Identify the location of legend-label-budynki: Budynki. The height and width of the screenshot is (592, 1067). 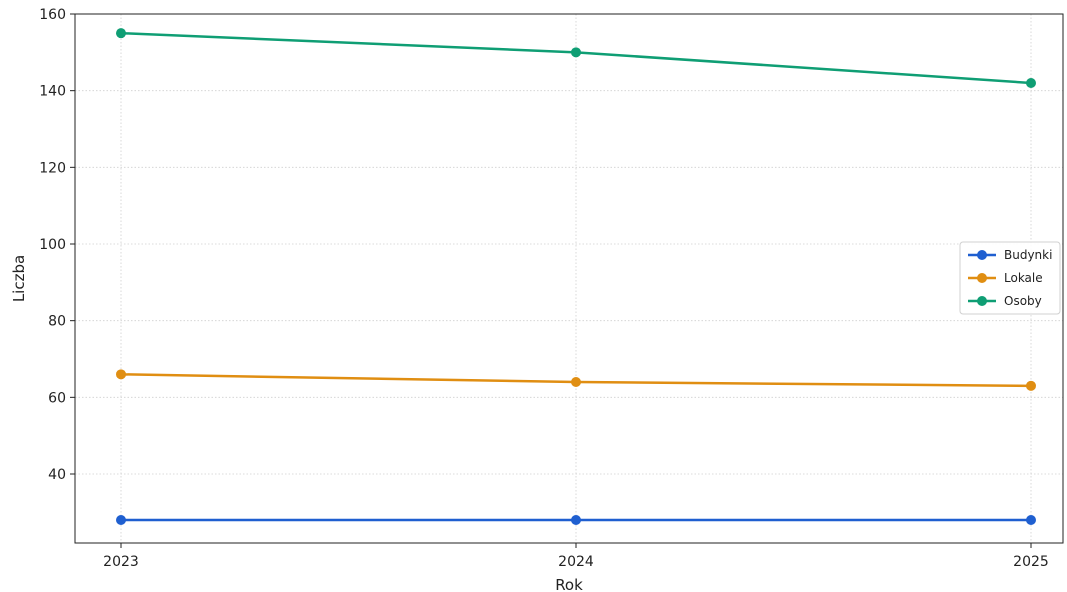
(1028, 255).